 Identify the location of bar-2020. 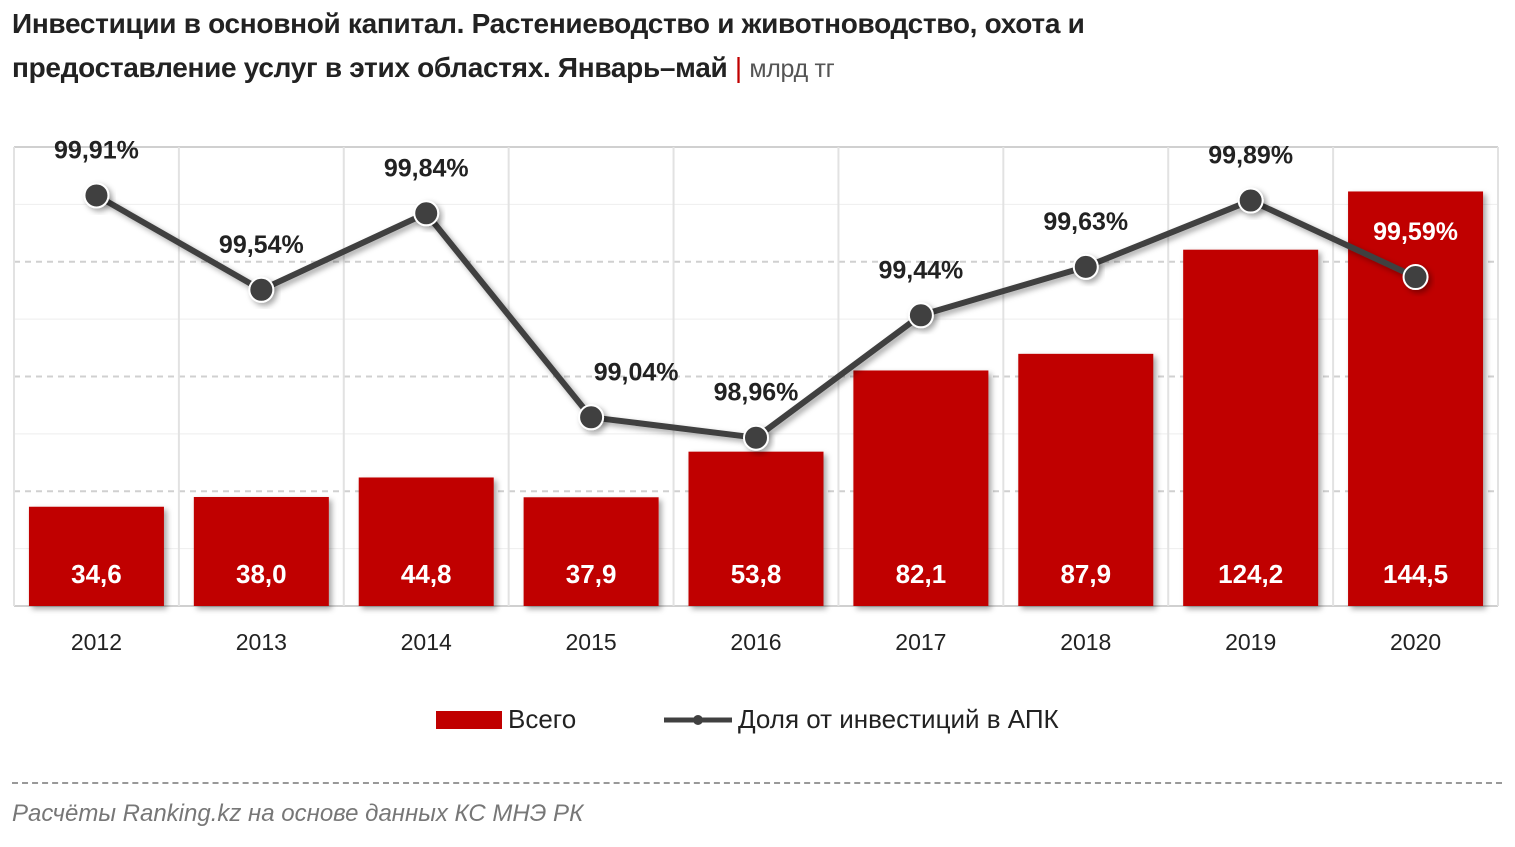
(1416, 398).